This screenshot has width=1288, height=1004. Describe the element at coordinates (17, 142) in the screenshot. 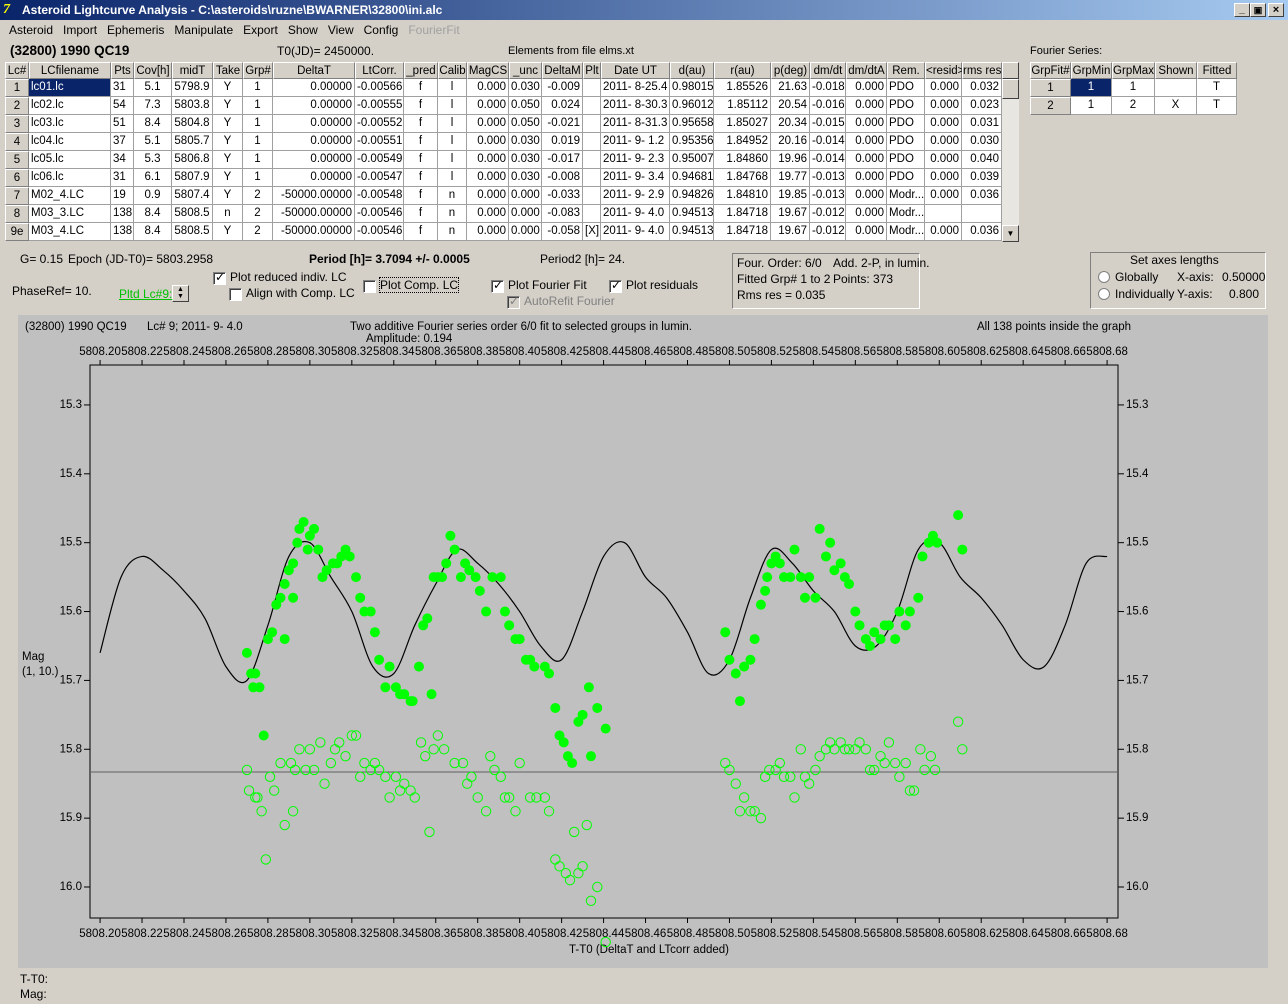

I see `lc-table-cell: 4` at that location.